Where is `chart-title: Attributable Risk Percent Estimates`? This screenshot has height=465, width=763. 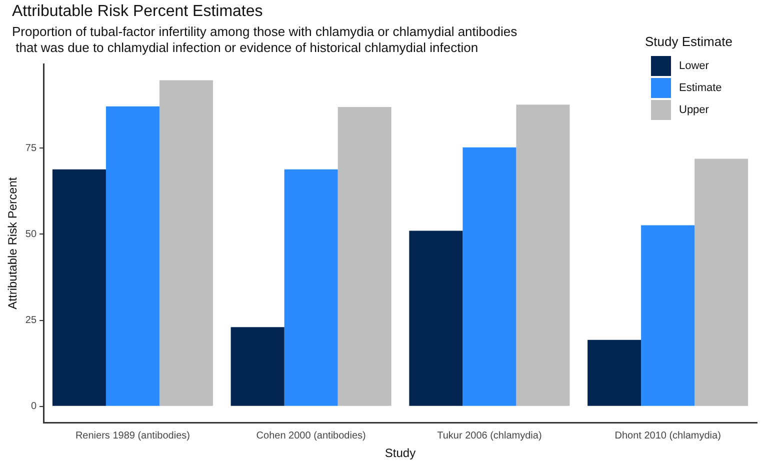
chart-title: Attributable Risk Percent Estimates is located at coordinates (137, 12).